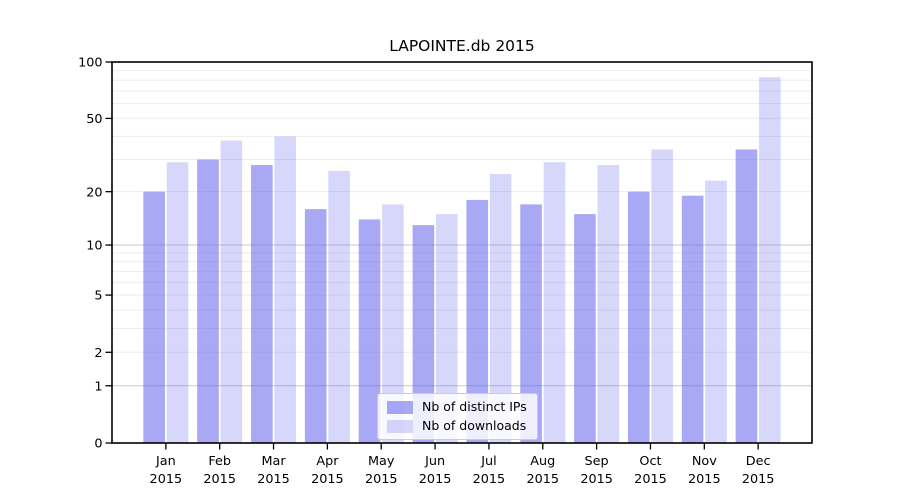  I want to click on bar-ips-jun, so click(423, 334).